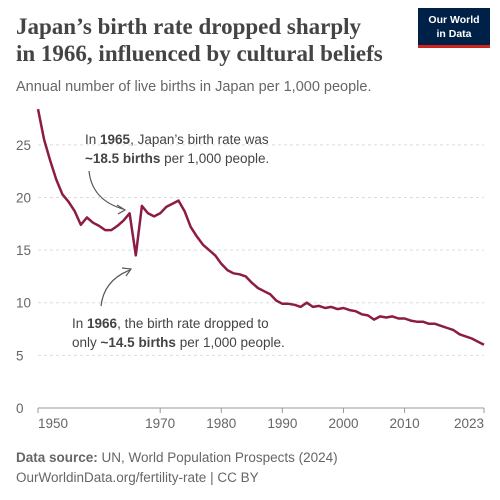  Describe the element at coordinates (115, 139) in the screenshot. I see `annotation-part: 1965` at that location.